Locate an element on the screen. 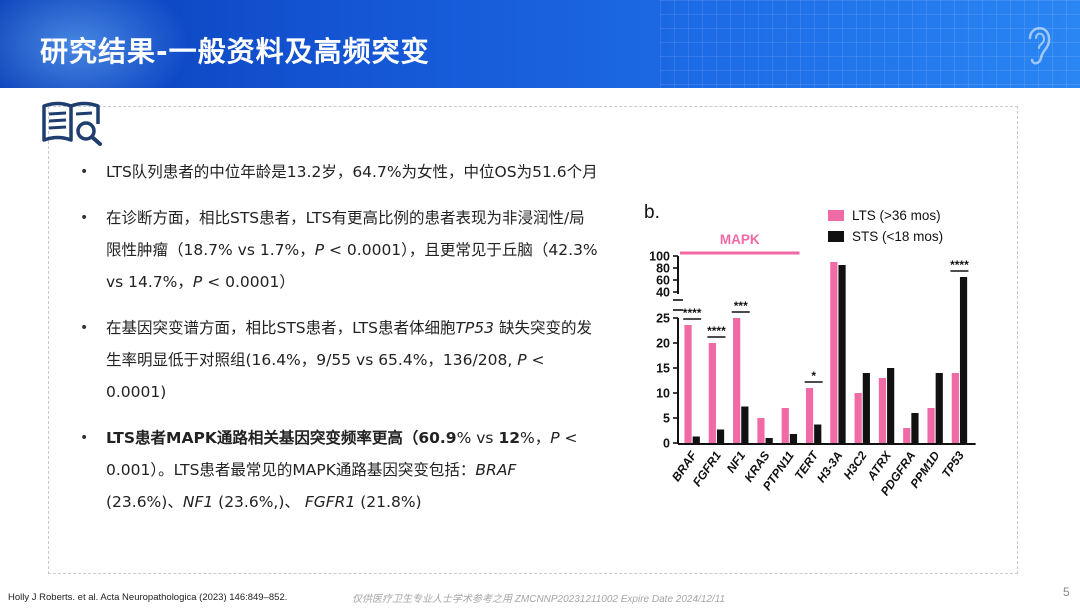 Image resolution: width=1080 pixels, height=608 pixels. finding-text: (21.8%) is located at coordinates (388, 502).